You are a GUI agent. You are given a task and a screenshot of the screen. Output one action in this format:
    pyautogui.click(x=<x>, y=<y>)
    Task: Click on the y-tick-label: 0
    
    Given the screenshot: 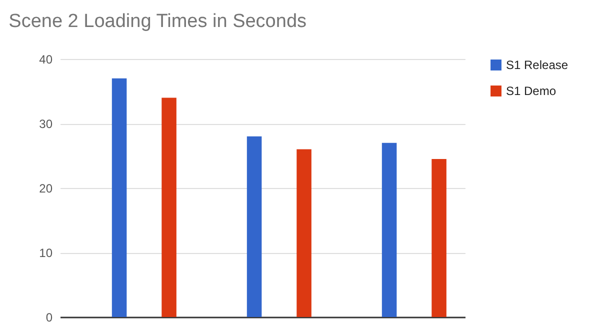 What is the action you would take?
    pyautogui.click(x=49, y=317)
    